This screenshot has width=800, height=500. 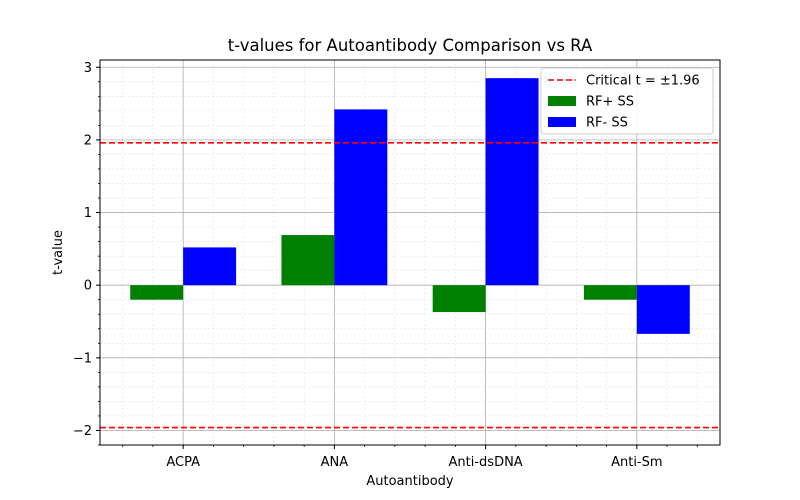 What do you see at coordinates (486, 462) in the screenshot?
I see `x-tick-label: Anti-dsDNA` at bounding box center [486, 462].